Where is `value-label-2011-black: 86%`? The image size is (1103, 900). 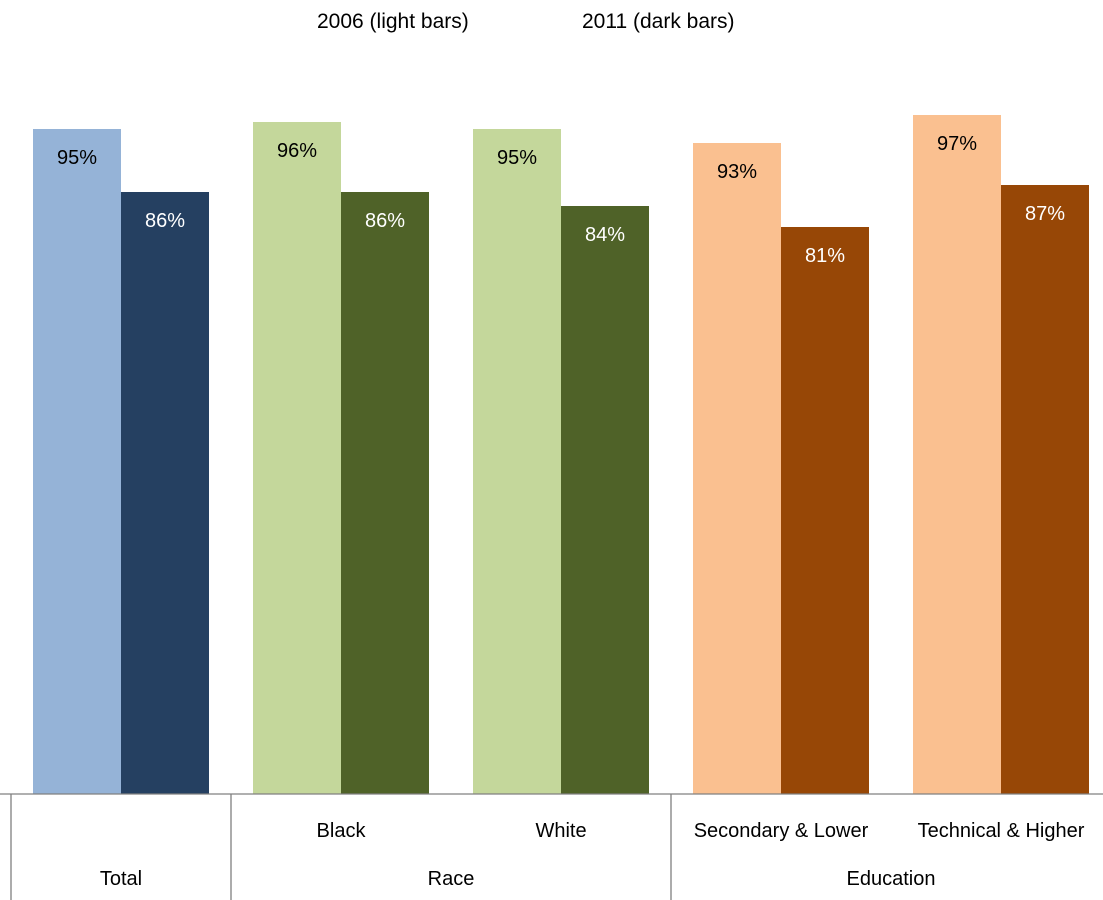 value-label-2011-black: 86% is located at coordinates (385, 221).